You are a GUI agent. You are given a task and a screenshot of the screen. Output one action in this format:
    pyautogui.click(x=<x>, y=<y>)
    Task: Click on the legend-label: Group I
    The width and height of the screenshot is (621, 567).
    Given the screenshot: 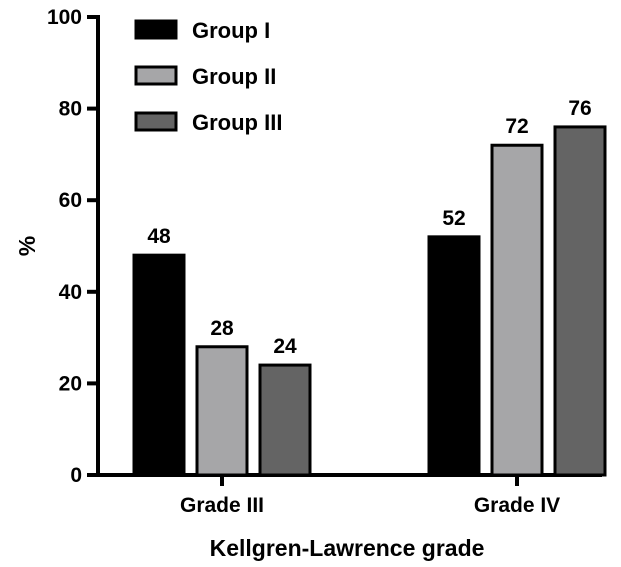 What is the action you would take?
    pyautogui.click(x=231, y=30)
    